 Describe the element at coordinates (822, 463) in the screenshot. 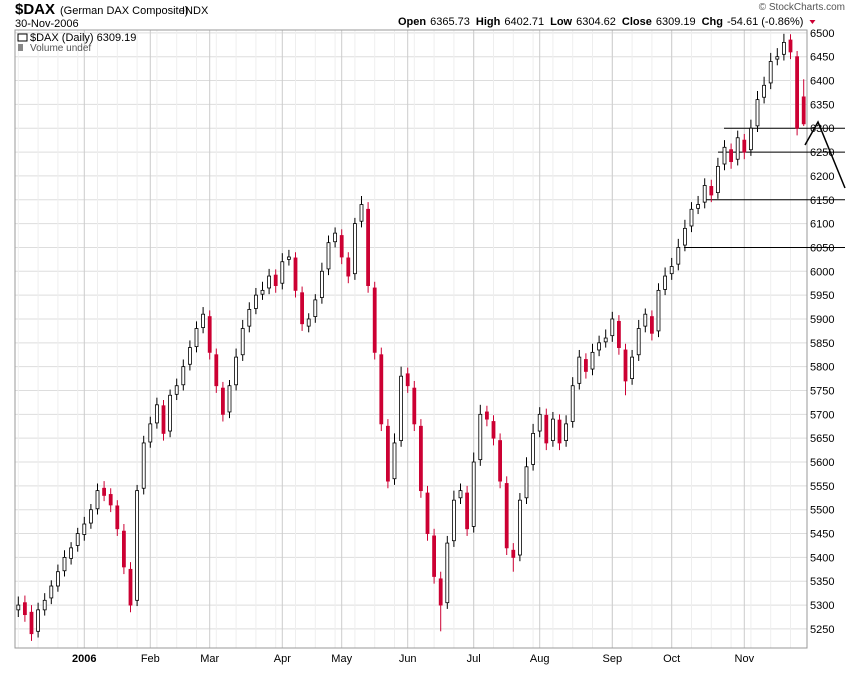

I see `y-tick-label: 5600` at that location.